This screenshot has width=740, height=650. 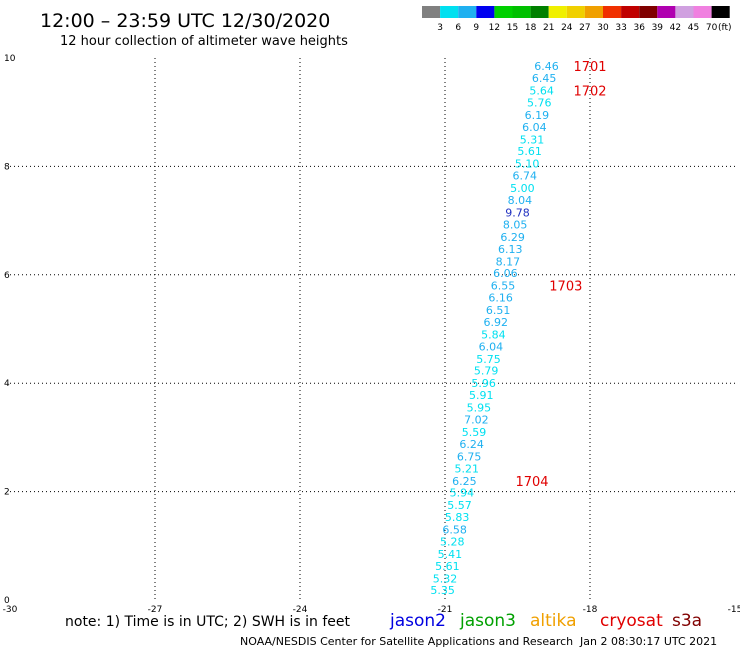 I want to click on legend-label: 12, so click(x=494, y=28).